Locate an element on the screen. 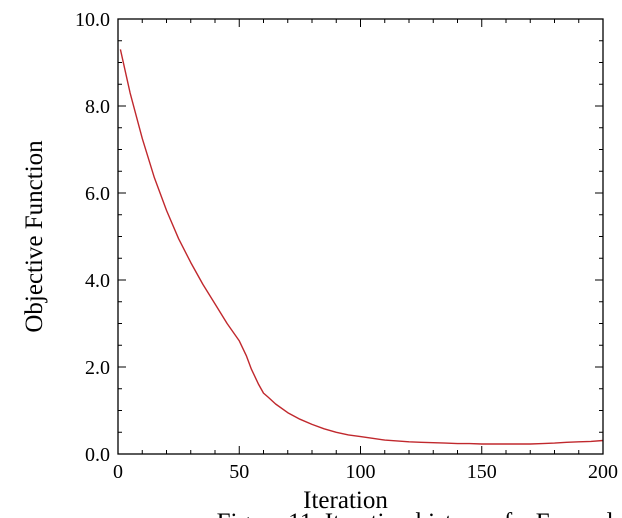 The width and height of the screenshot is (622, 518). y-tick-label: 10.0 is located at coordinates (92, 20).